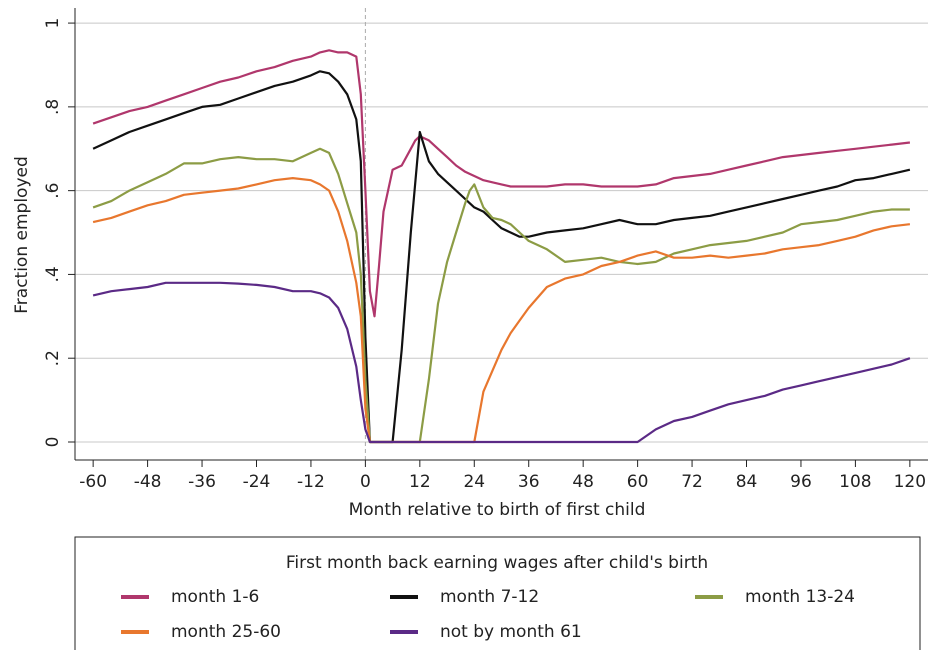  I want to click on x-tick-label: 96, so click(801, 482).